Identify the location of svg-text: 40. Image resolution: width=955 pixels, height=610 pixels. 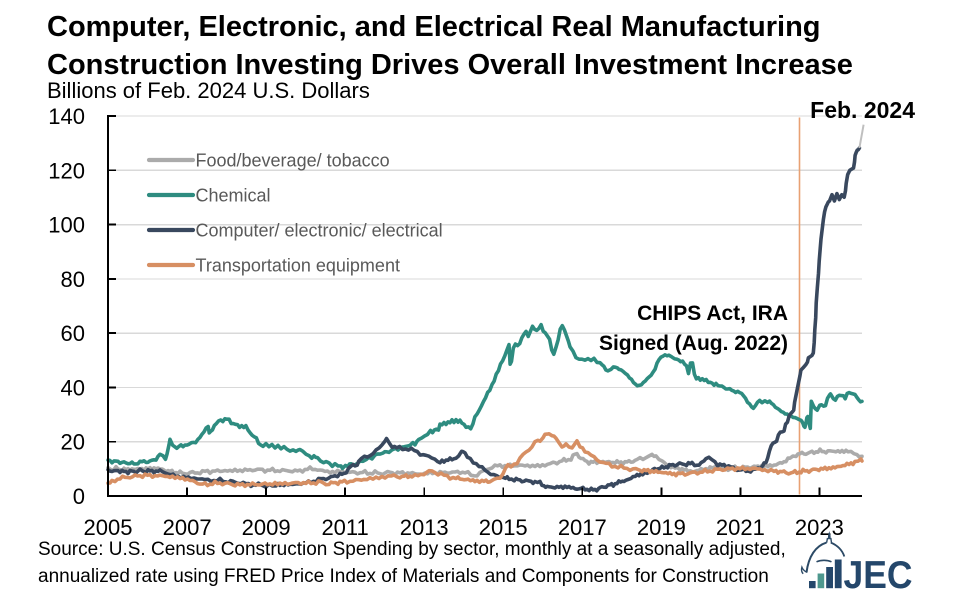
(73, 387).